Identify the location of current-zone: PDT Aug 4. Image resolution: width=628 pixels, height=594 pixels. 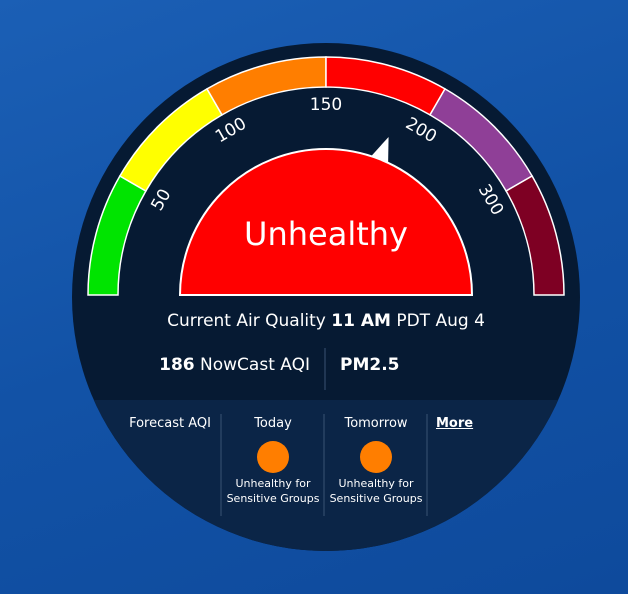
(440, 321).